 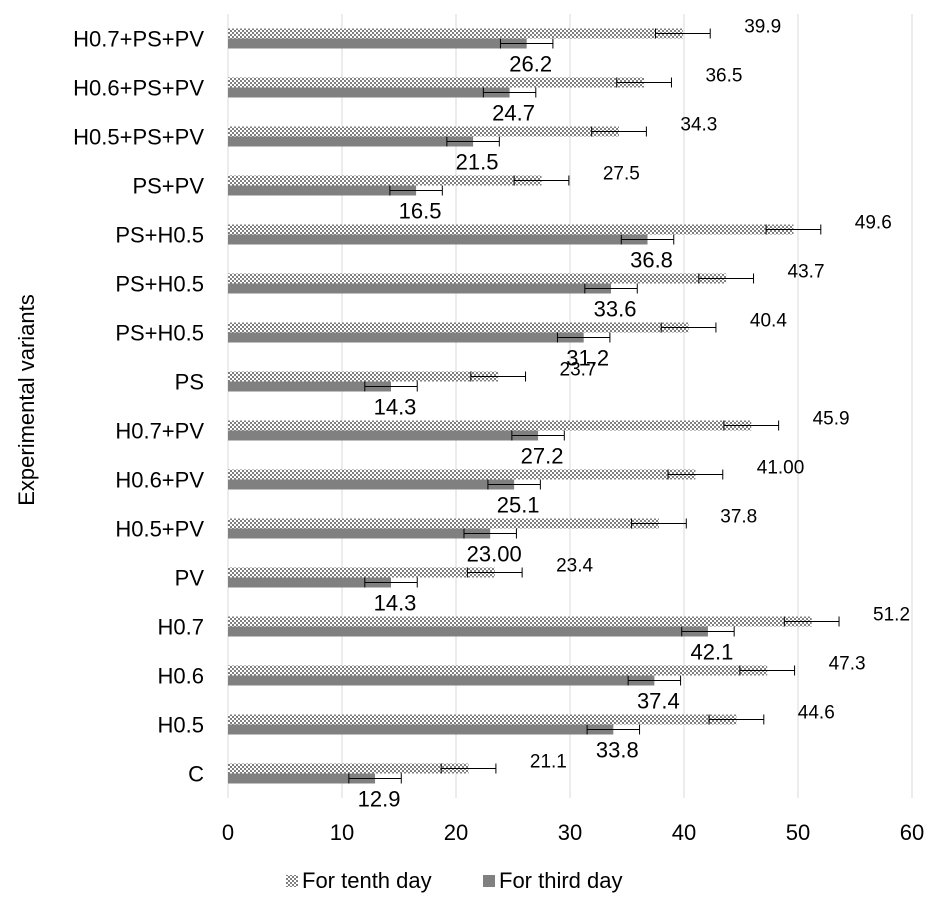 What do you see at coordinates (456, 832) in the screenshot?
I see `x-tick-label: 20` at bounding box center [456, 832].